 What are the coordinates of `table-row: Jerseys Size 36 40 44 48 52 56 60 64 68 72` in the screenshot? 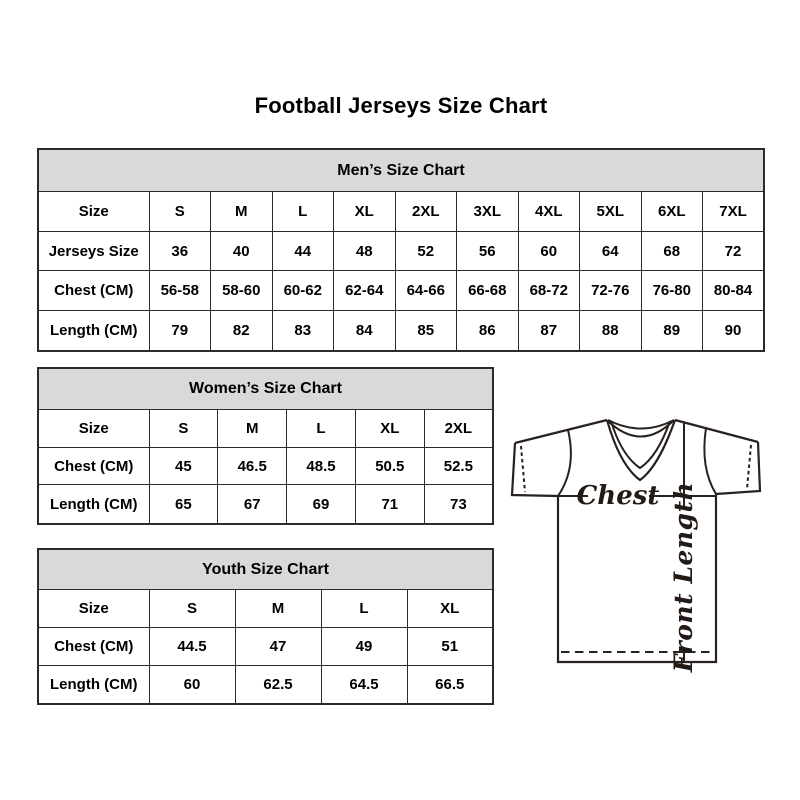 It's located at (401, 251).